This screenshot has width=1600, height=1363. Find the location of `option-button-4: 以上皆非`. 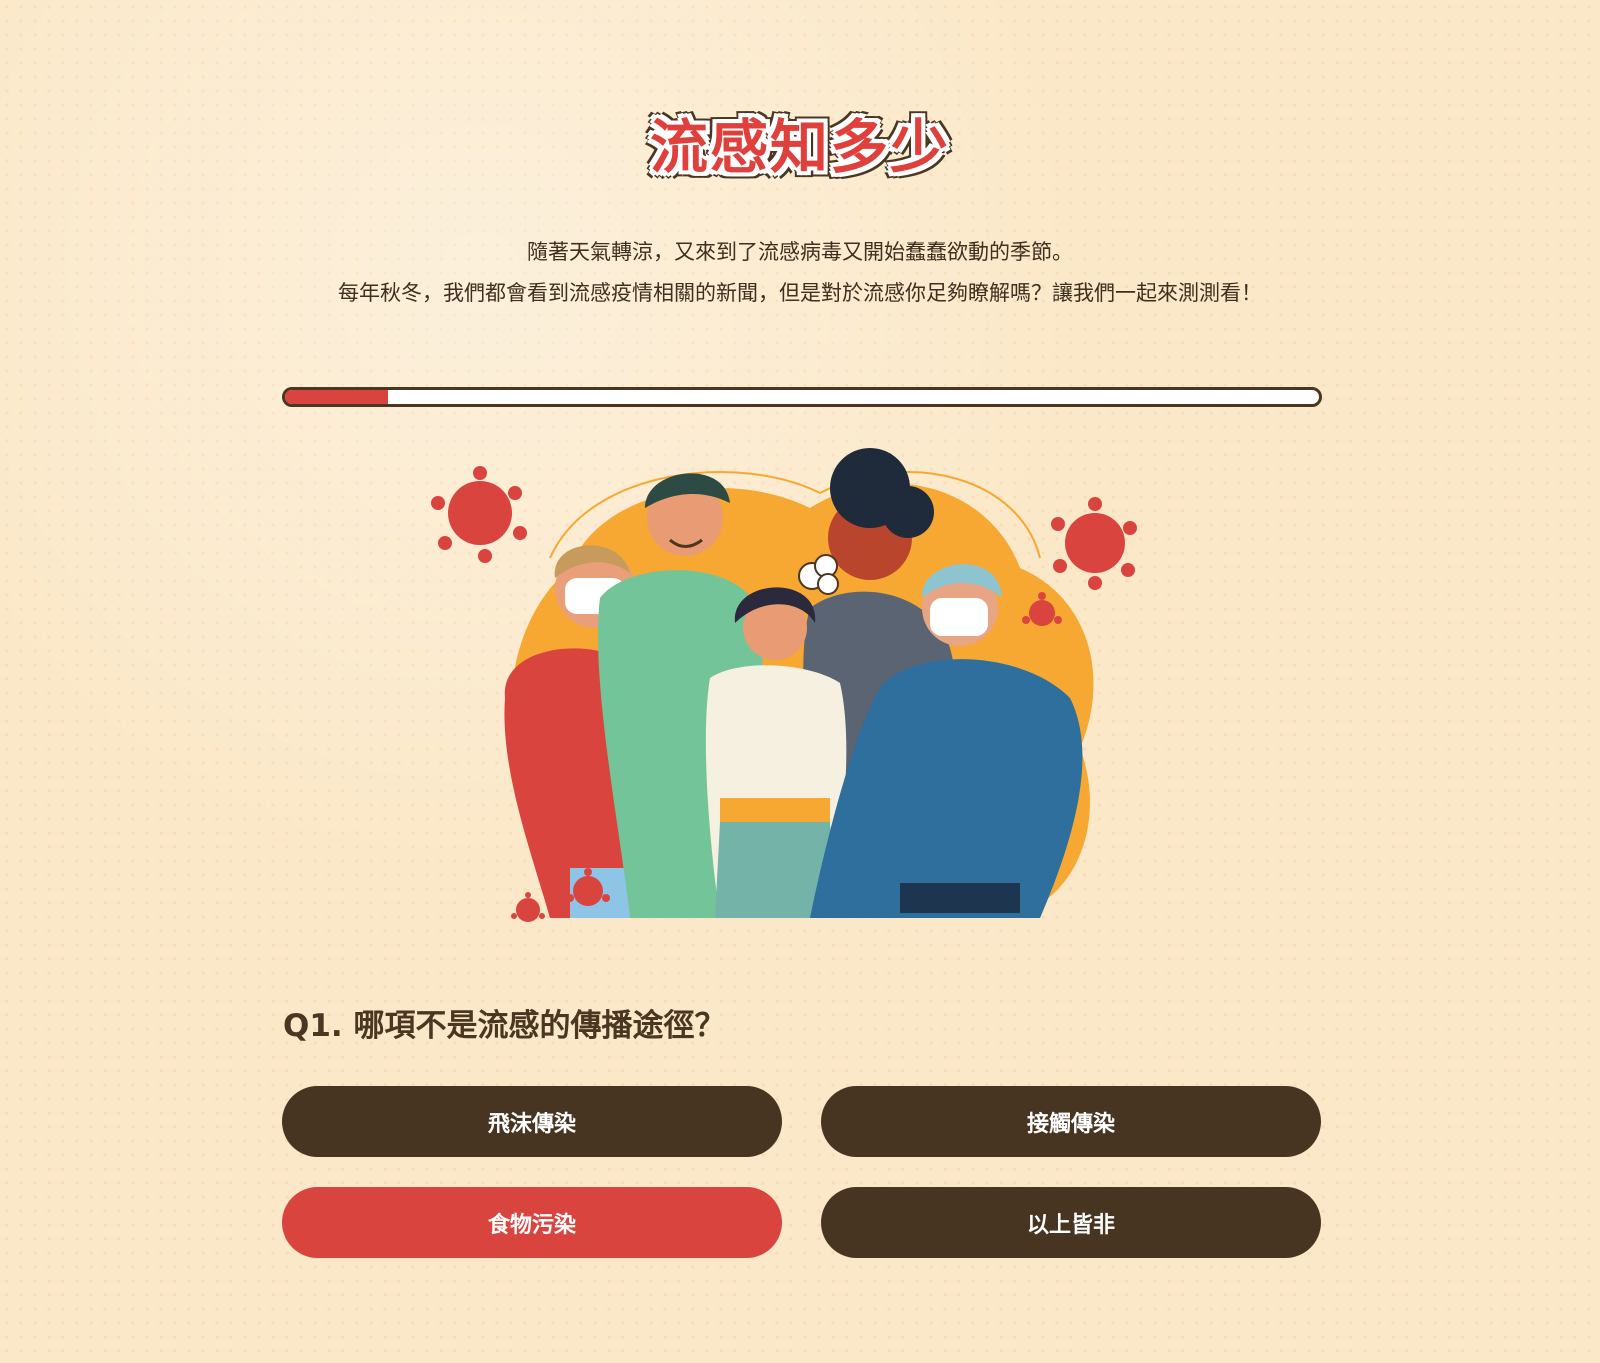

option-button-4: 以上皆非 is located at coordinates (1071, 1222).